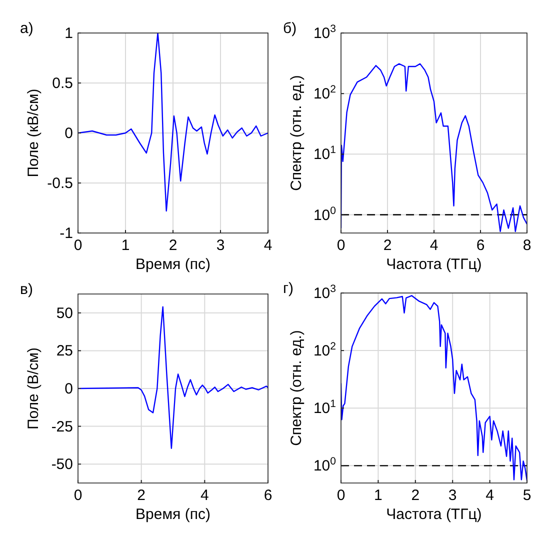 The image size is (536, 535). I want to click on y-axis-title: Поле (В/см), so click(33, 388).